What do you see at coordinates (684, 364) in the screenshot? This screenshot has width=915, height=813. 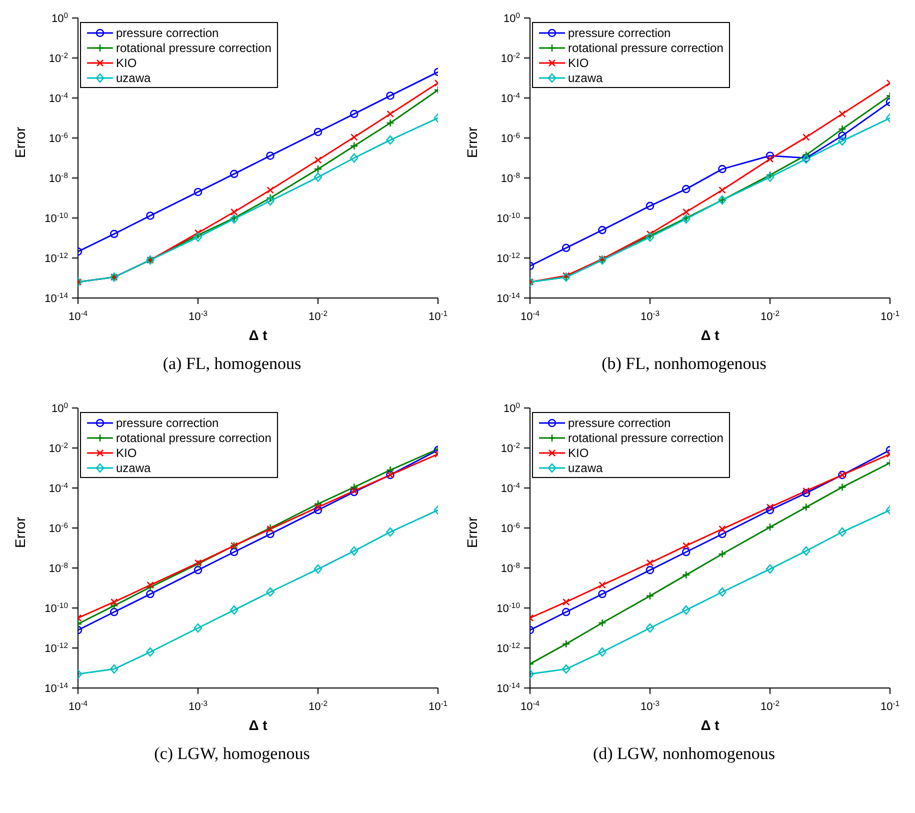 I see `text: (b) FL, nonhomogenous` at bounding box center [684, 364].